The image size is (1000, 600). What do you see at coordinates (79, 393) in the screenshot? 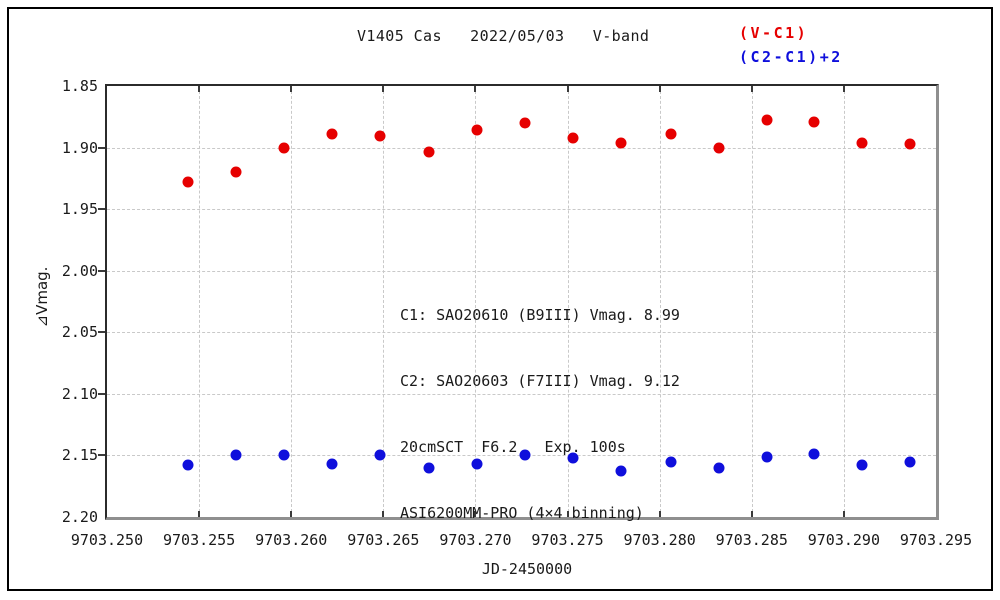
I see `y-tick-label: 2.10` at bounding box center [79, 393].